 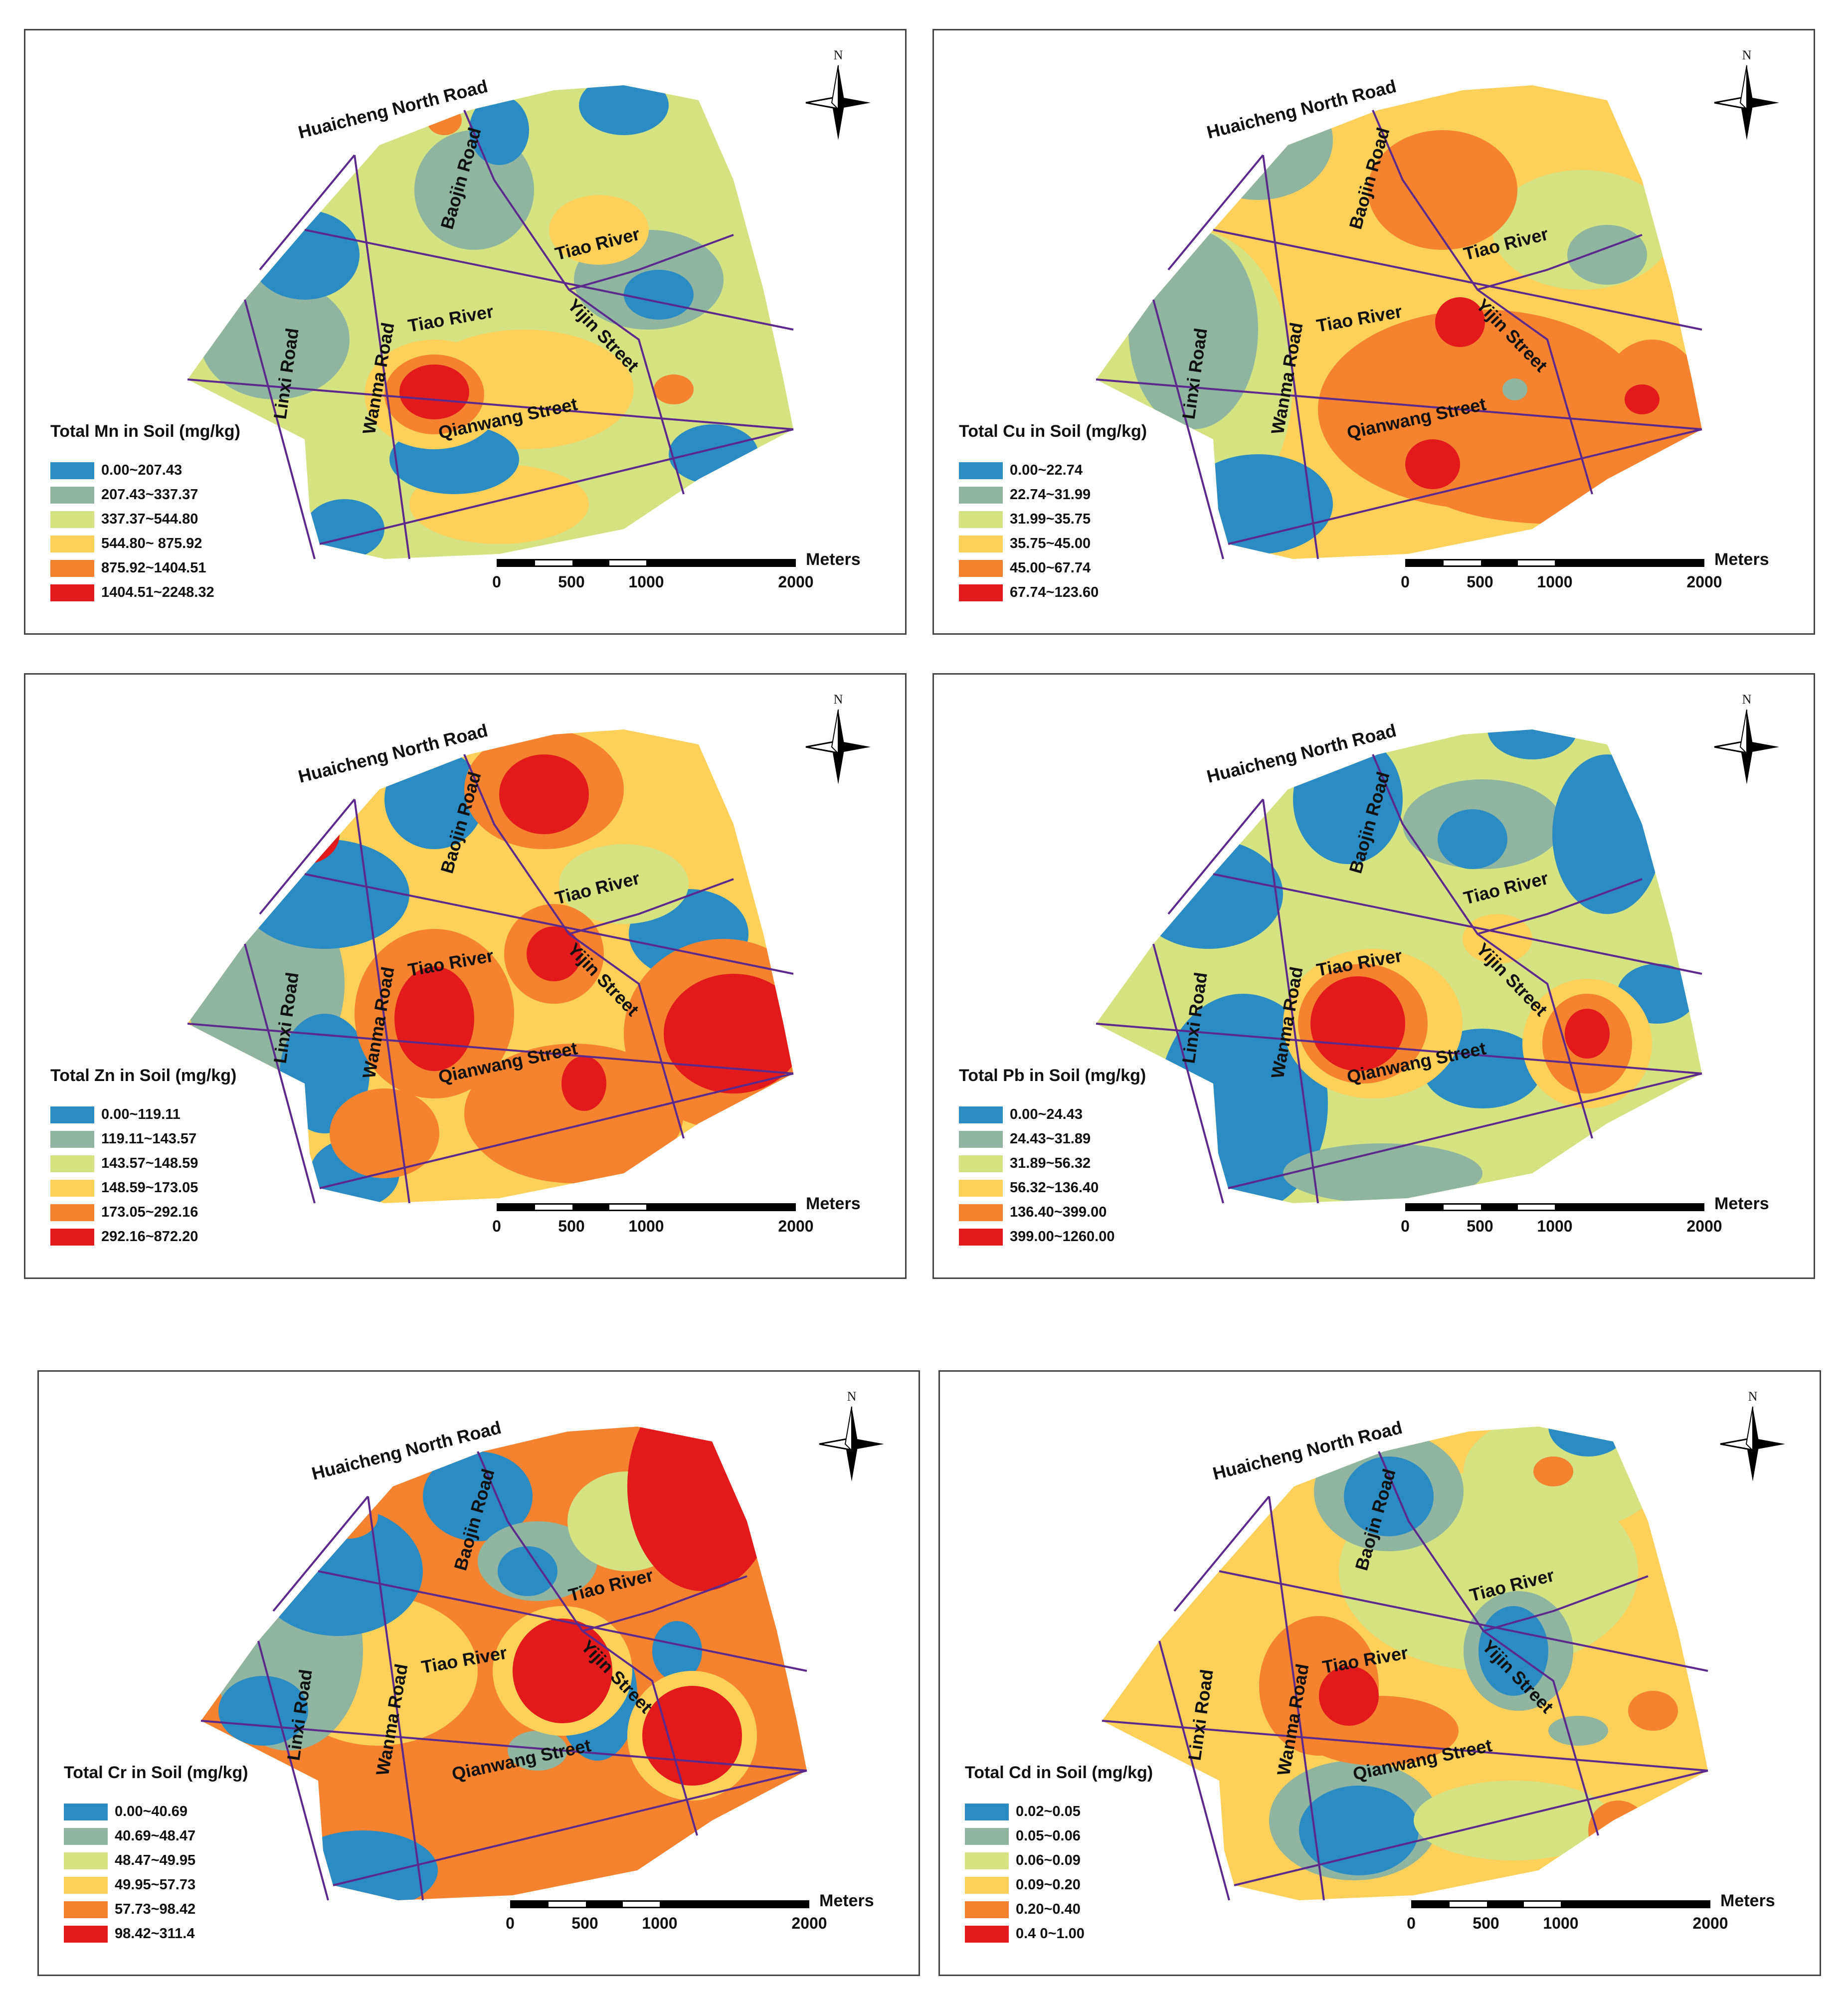 What do you see at coordinates (1059, 1836) in the screenshot?
I see `legend-item: 0.05~0.06` at bounding box center [1059, 1836].